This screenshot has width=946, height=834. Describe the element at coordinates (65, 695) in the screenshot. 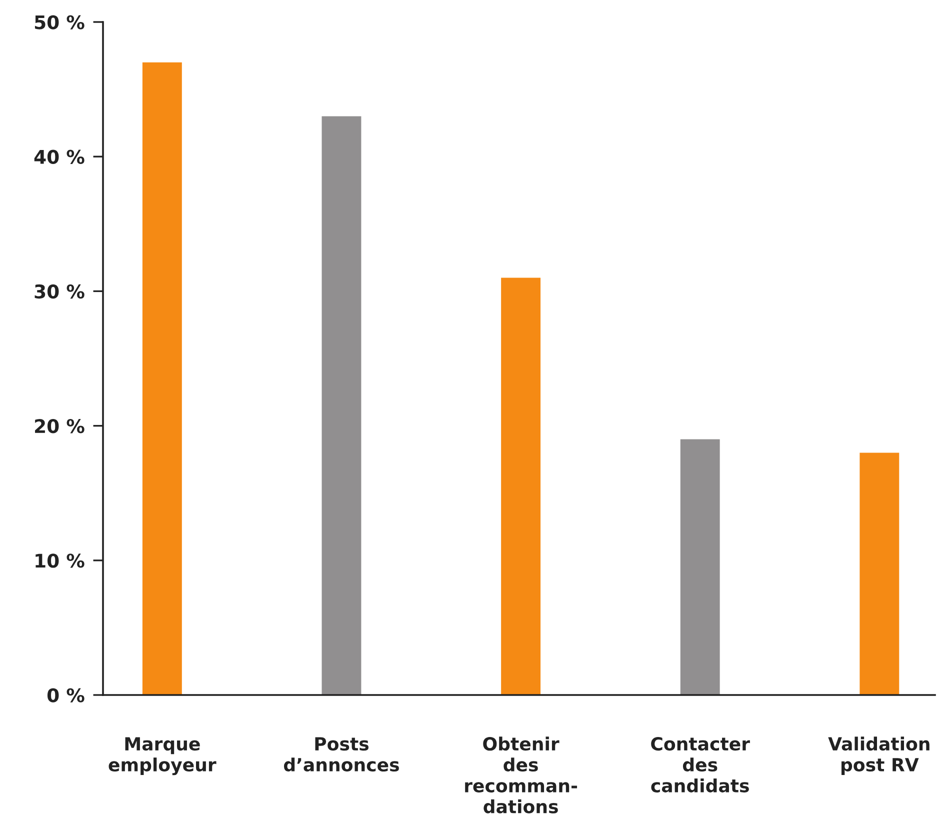

I see `y-tick-label: 0 %` at that location.